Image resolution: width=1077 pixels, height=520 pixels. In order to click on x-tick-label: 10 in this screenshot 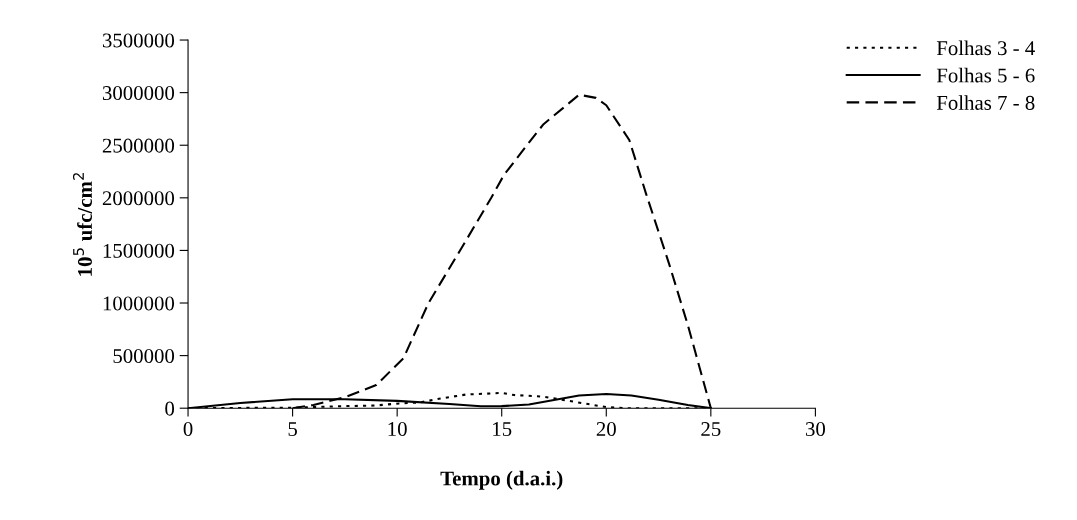, I will do `click(397, 429)`.